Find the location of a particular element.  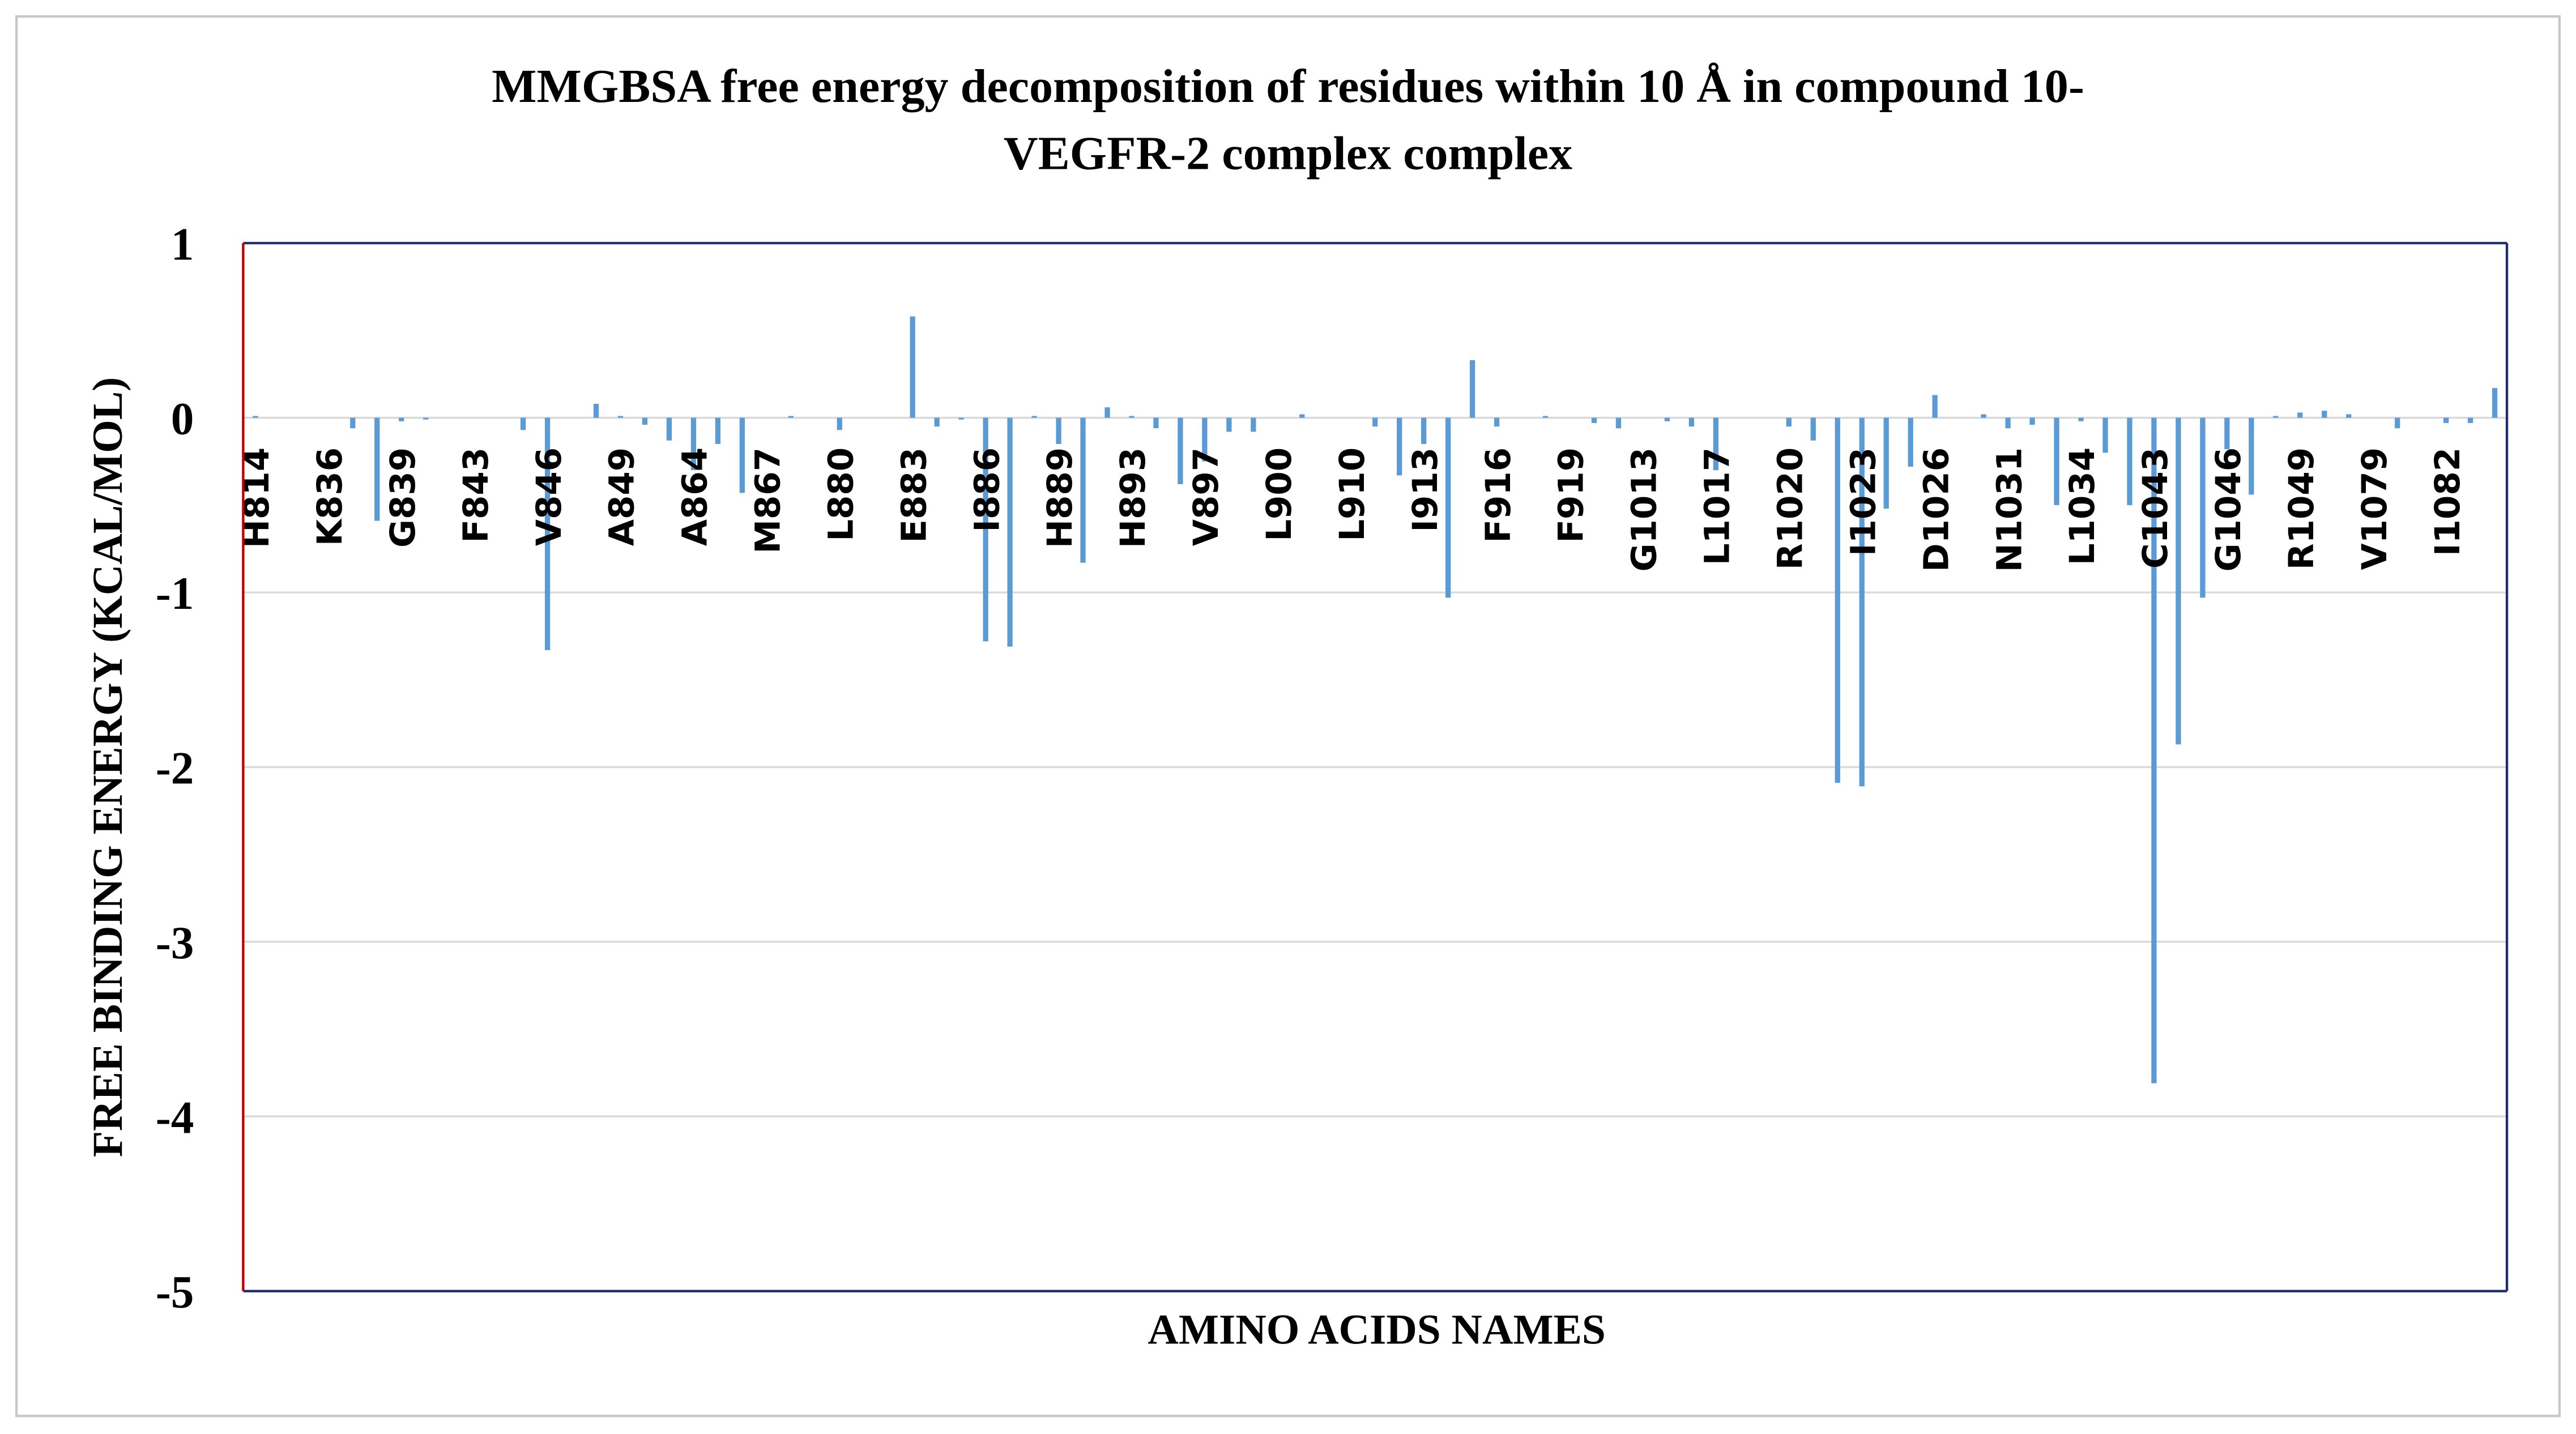

y-axis-title: FREE BINDING ENERGY (KCAL/MOL) is located at coordinates (107, 767).